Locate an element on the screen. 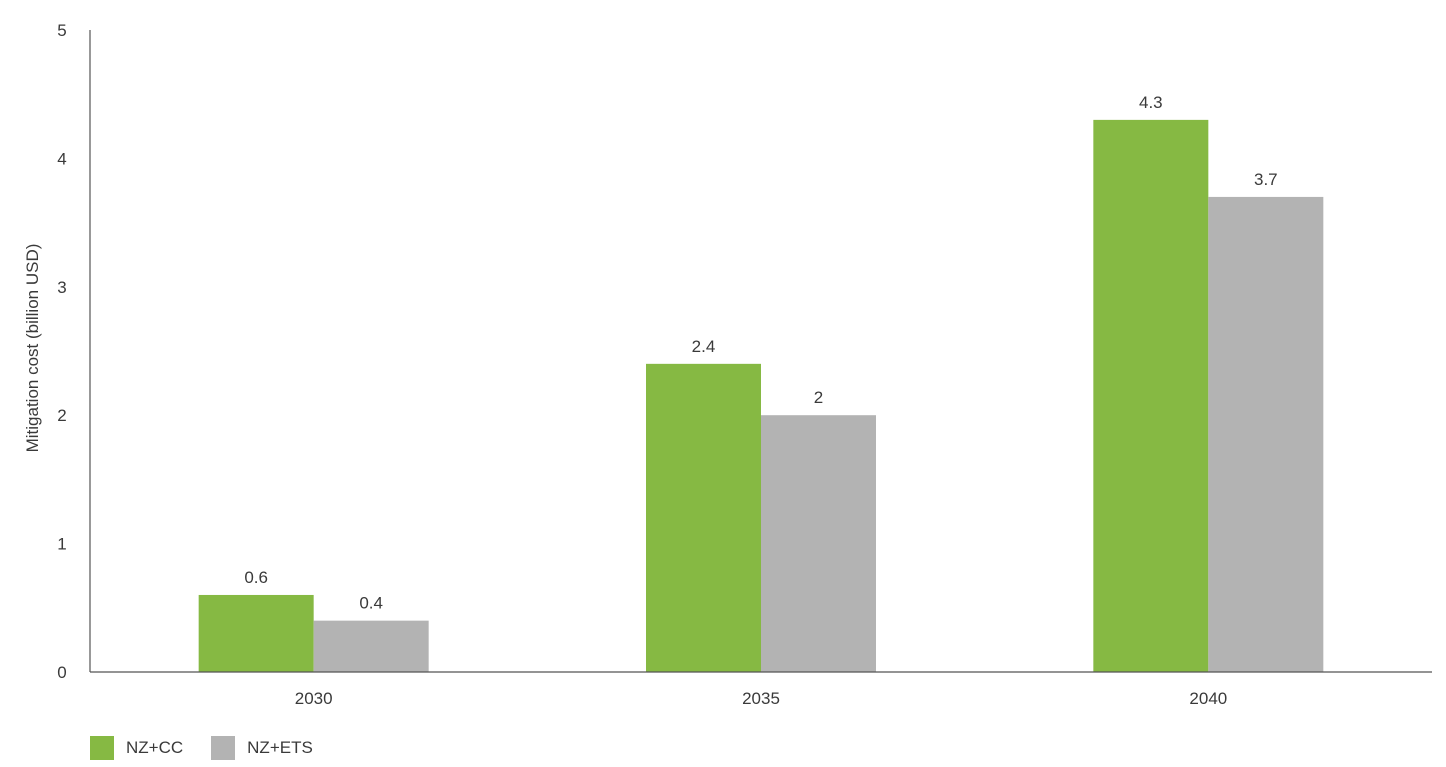  legend-swatch-nz-cc is located at coordinates (102, 748).